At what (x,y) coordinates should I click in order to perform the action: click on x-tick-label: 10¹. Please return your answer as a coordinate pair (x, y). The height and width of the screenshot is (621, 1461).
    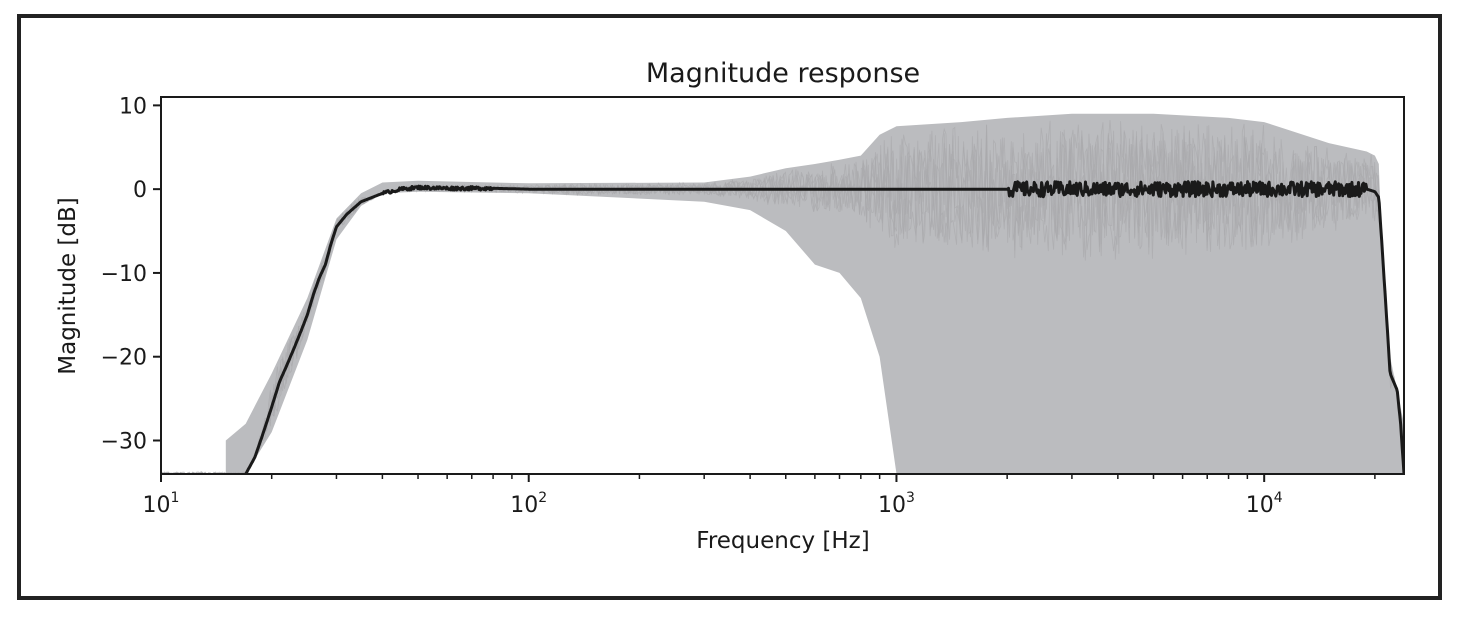
    Looking at the image, I should click on (161, 504).